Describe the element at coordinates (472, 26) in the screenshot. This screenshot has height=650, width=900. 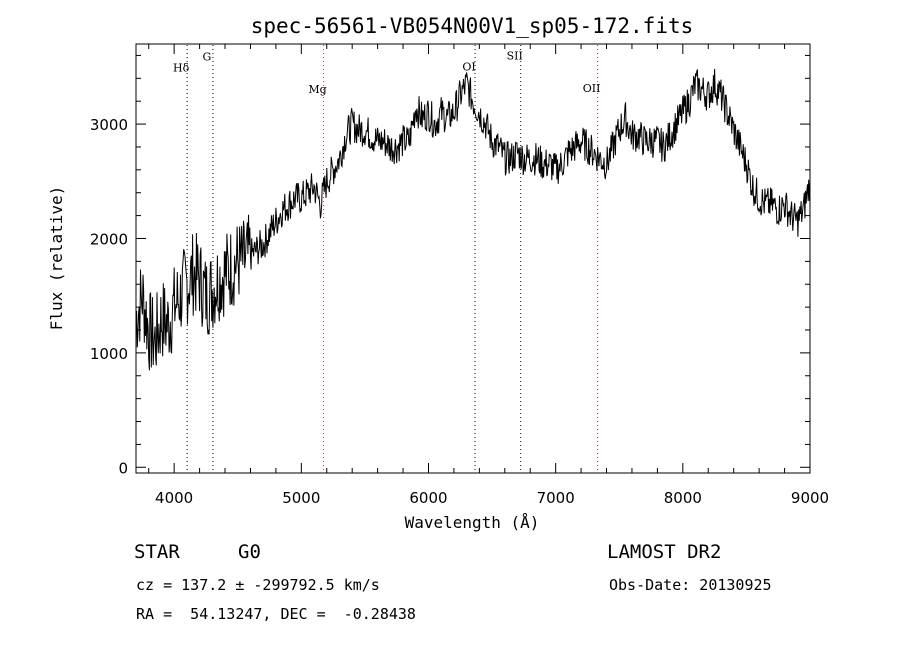
I see `chart-title: spec-56561-VB054N00V1_sp05-172.fits` at that location.